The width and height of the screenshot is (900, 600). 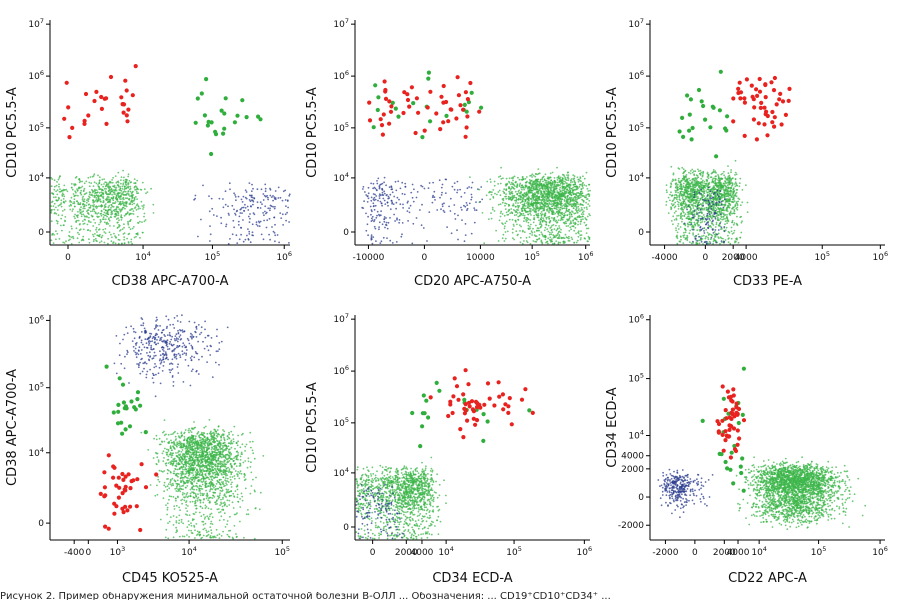 I want to click on tick-label: 10⁵, so click(x=822, y=256).